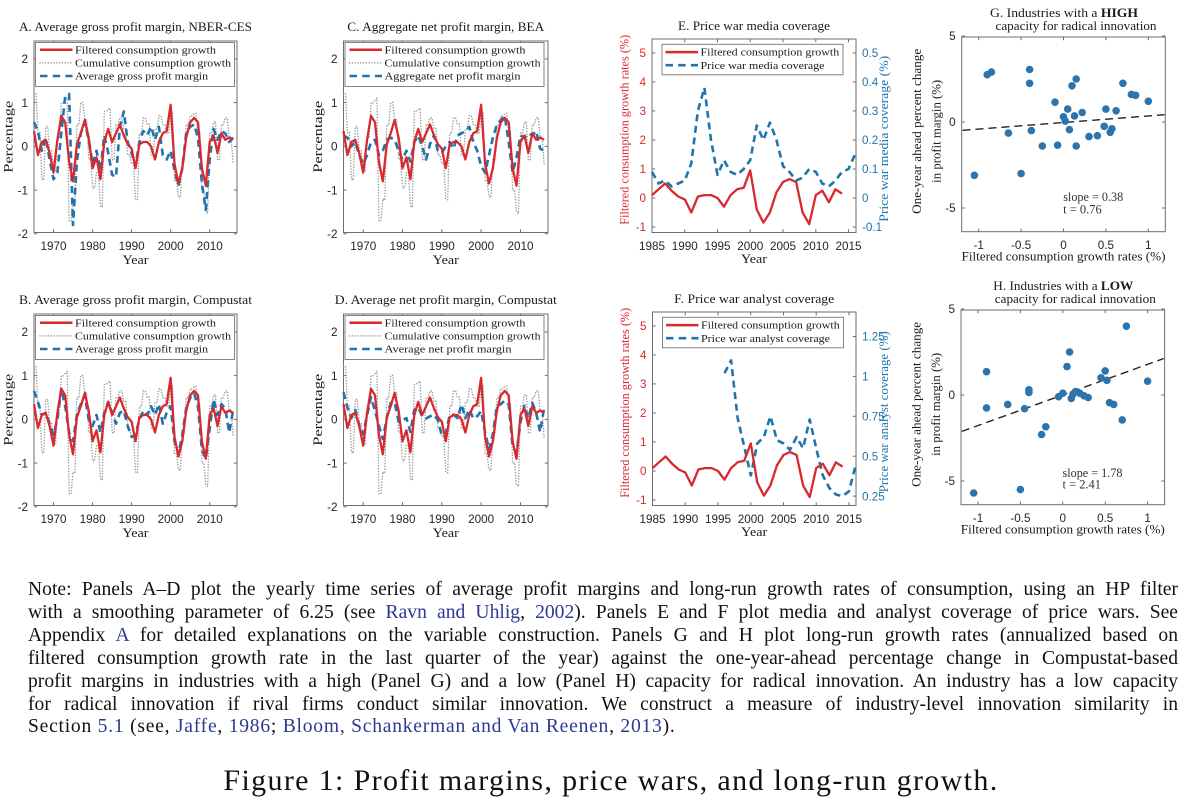  I want to click on svg-text: 0.1, so click(870, 169).